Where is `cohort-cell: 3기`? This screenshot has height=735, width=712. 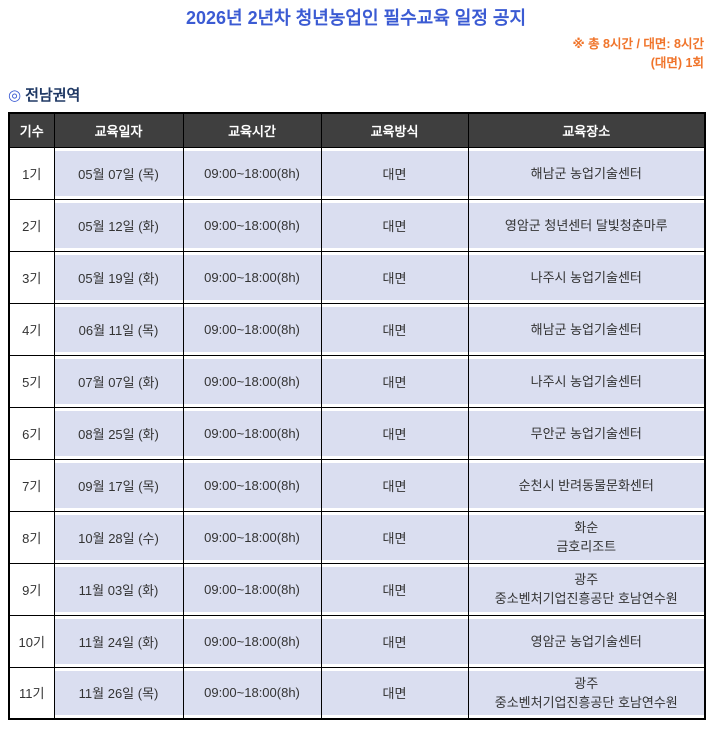
cohort-cell: 3기 is located at coordinates (31, 277).